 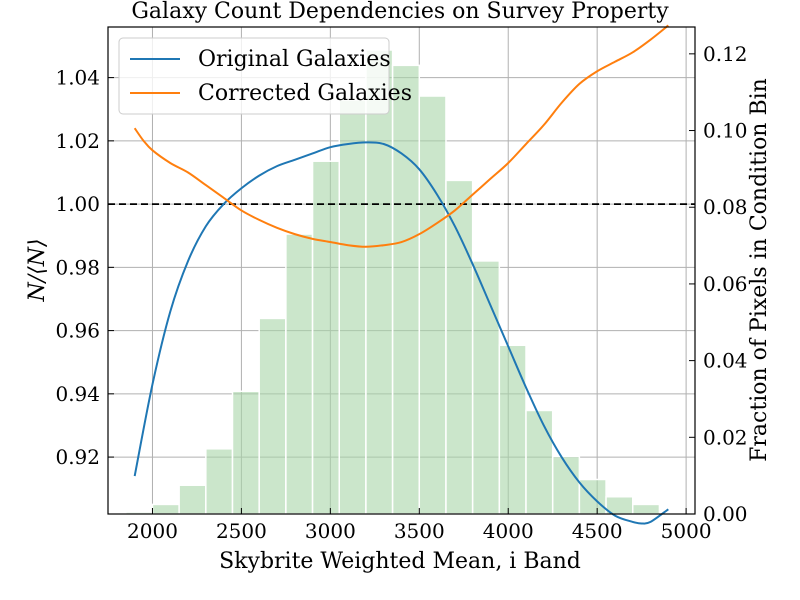 I want to click on y-axis-label-left: N/⟨N⟩, so click(x=37, y=270).